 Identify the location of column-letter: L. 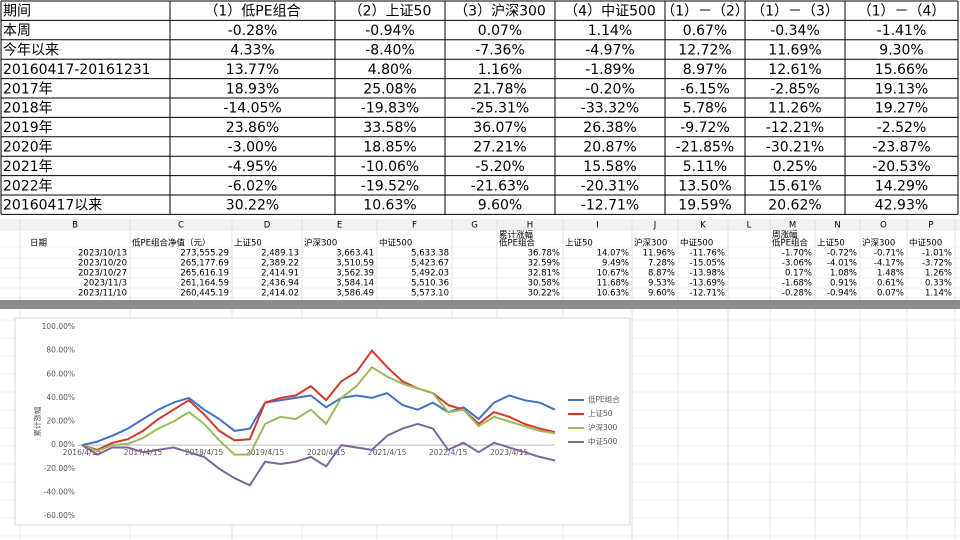
(749, 226).